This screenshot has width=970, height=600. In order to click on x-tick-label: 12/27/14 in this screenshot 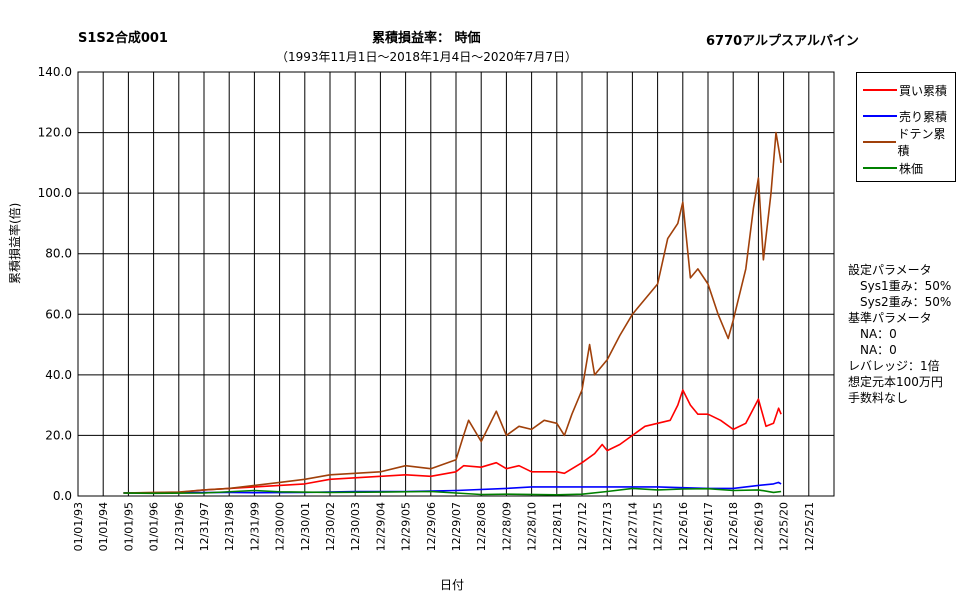, I will do `click(632, 526)`.